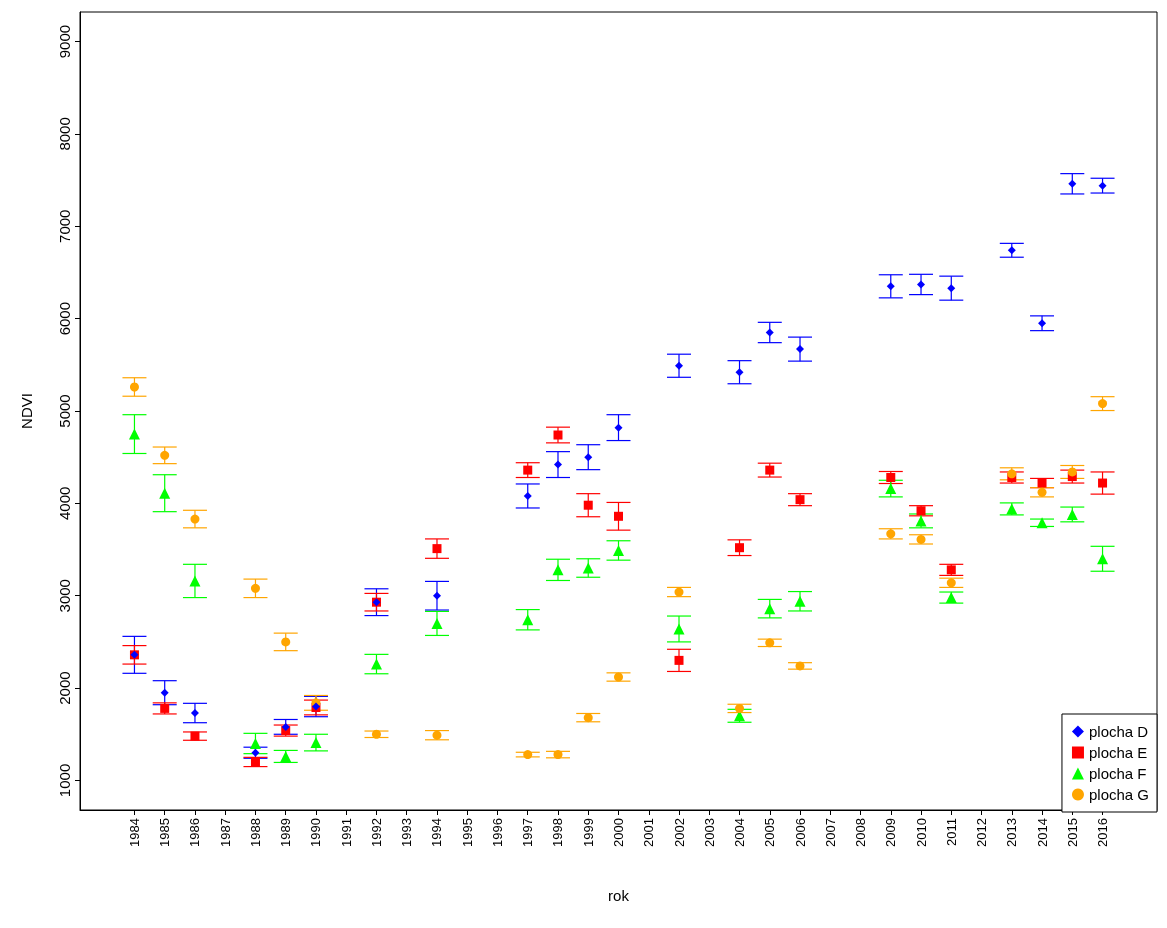 The height and width of the screenshot is (928, 1167). Describe the element at coordinates (588, 832) in the screenshot. I see `x-tick-label: 1999` at that location.